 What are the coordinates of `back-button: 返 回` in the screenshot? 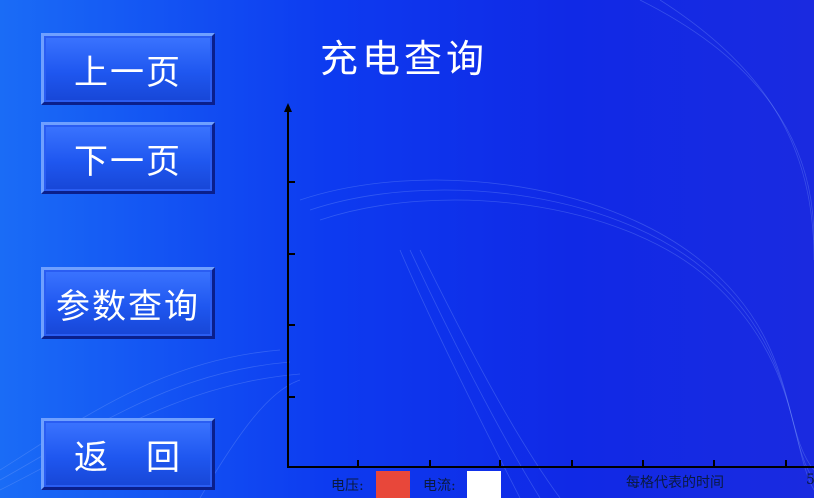 It's located at (128, 454).